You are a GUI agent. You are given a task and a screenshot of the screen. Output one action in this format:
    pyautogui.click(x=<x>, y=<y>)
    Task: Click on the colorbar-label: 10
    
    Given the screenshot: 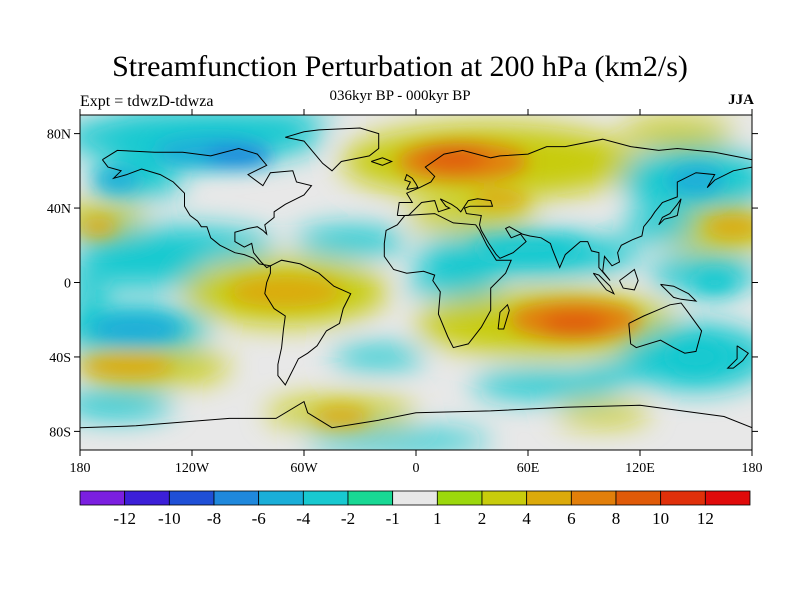 What is the action you would take?
    pyautogui.click(x=660, y=518)
    